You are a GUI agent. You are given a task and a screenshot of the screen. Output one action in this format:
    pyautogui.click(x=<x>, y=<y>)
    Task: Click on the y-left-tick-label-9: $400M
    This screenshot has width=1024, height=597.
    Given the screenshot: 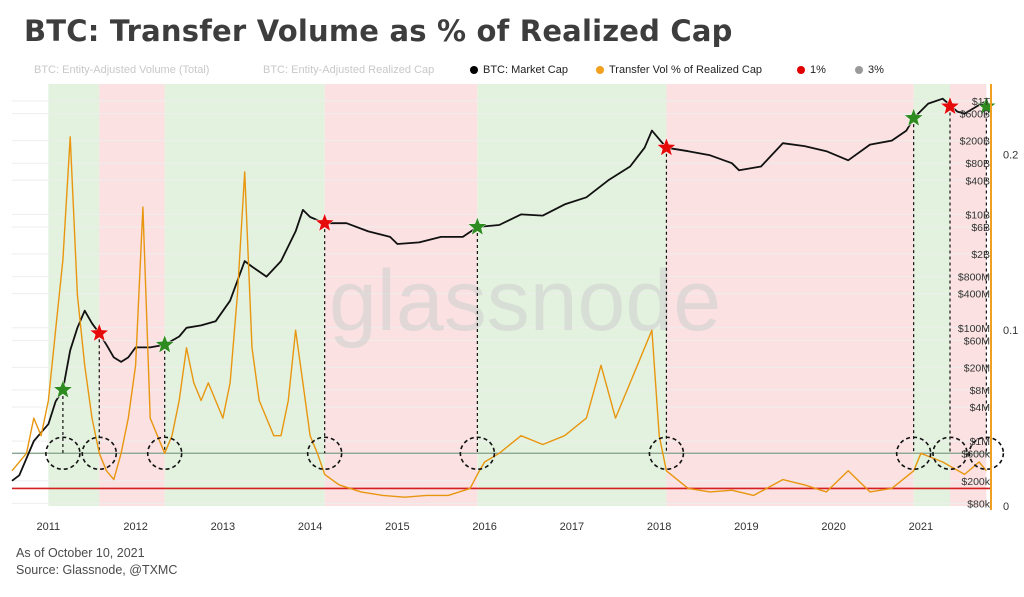 What is the action you would take?
    pyautogui.click(x=974, y=295)
    